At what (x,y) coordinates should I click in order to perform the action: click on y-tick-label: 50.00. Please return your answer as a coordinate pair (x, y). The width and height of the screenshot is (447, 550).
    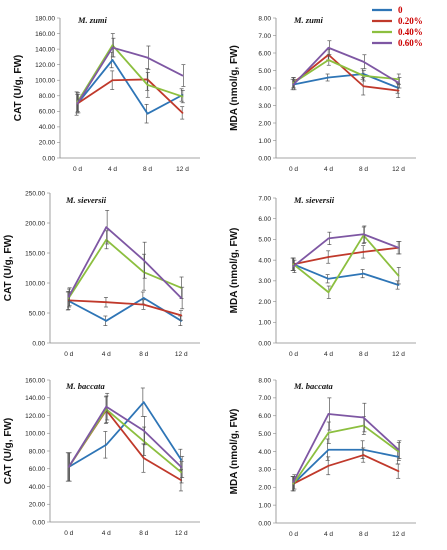
    Looking at the image, I should click on (37, 313).